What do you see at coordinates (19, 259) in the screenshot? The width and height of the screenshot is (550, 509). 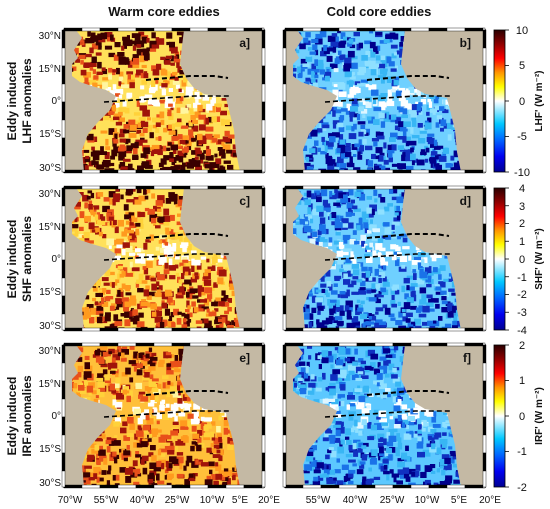 I see `row-label-shf: Eddy induced SHF anomalies` at bounding box center [19, 259].